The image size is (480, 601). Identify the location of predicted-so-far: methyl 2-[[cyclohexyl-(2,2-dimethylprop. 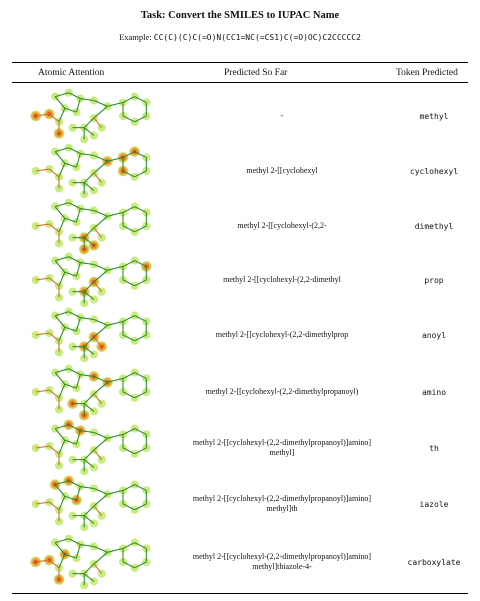
(282, 335).